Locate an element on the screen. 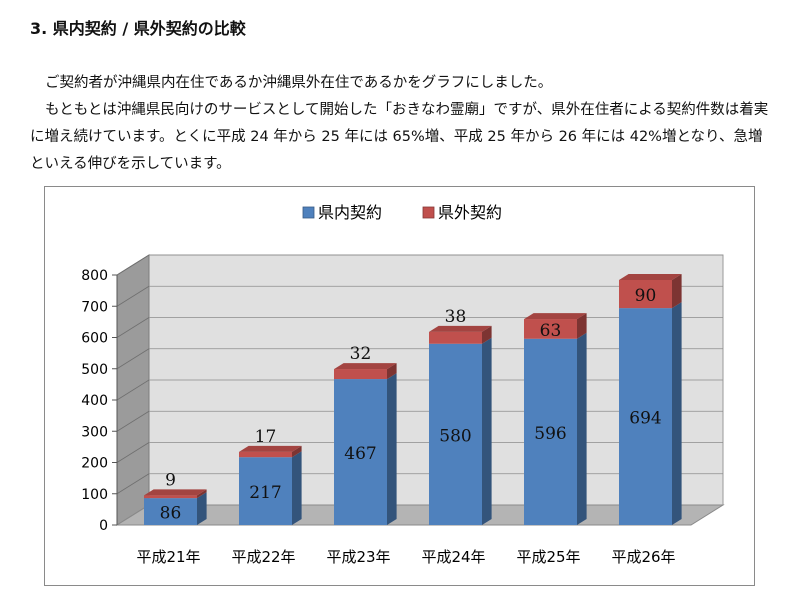  y-tick-label: 400 is located at coordinates (94, 401).